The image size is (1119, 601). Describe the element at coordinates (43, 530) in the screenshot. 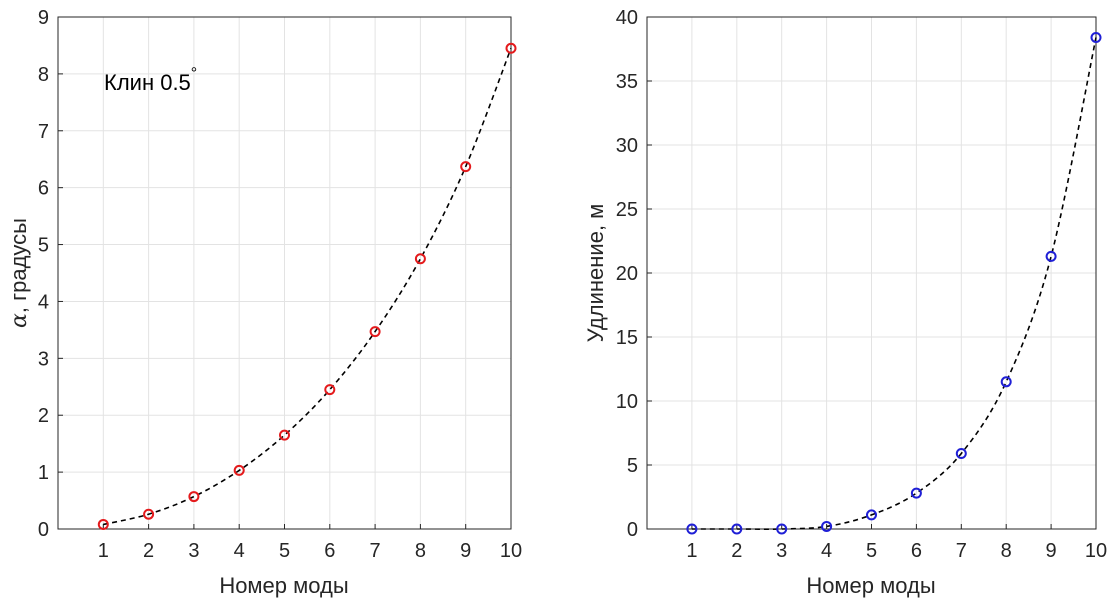

I see `left-y-tick-label: 0` at that location.